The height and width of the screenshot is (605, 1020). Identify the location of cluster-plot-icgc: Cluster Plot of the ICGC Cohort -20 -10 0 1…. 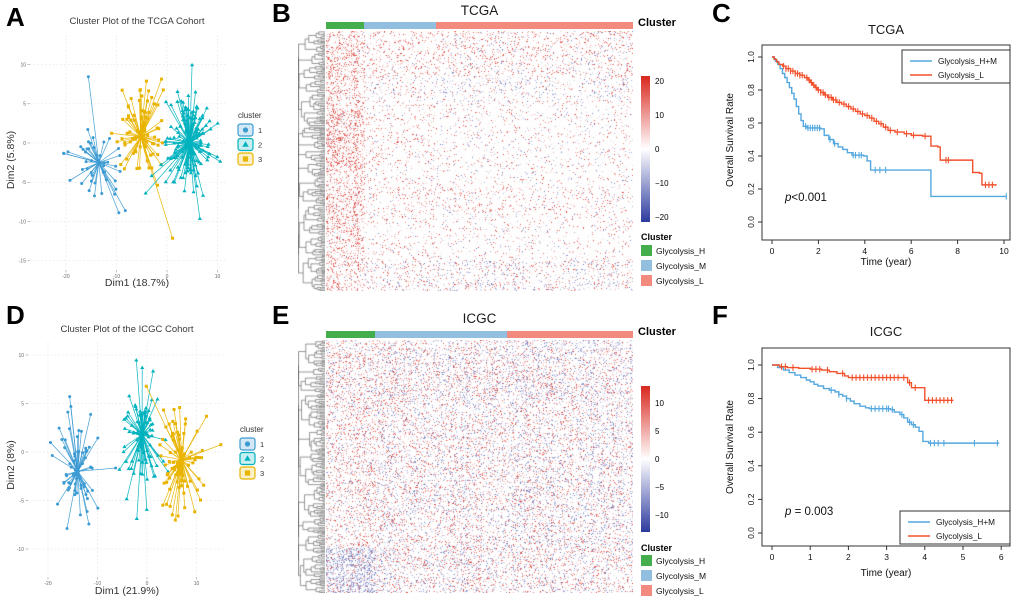
(134, 460).